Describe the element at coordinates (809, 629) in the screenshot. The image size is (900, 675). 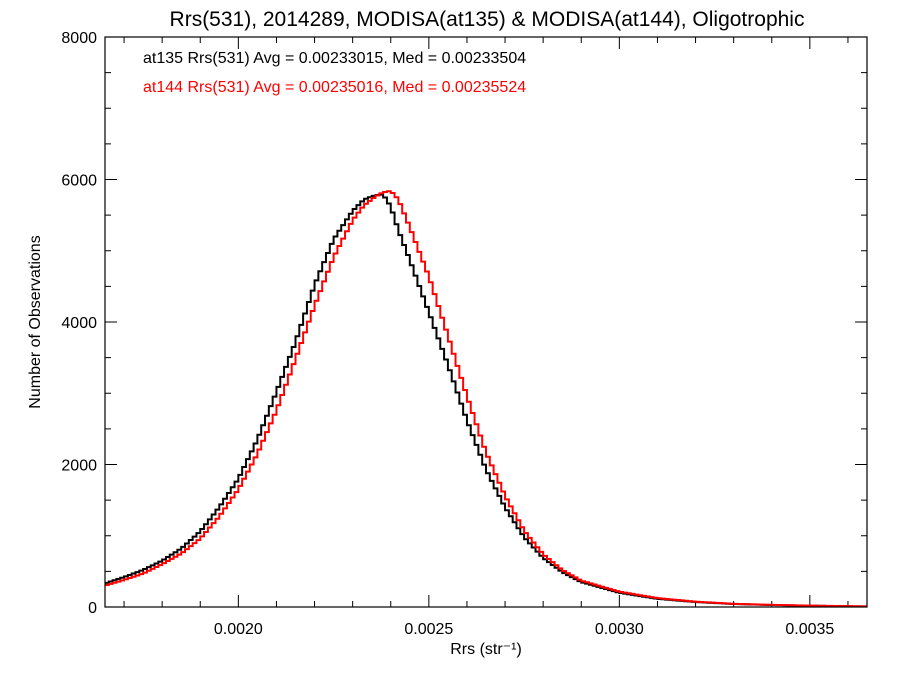
I see `x-tick-label: 0.0035` at that location.